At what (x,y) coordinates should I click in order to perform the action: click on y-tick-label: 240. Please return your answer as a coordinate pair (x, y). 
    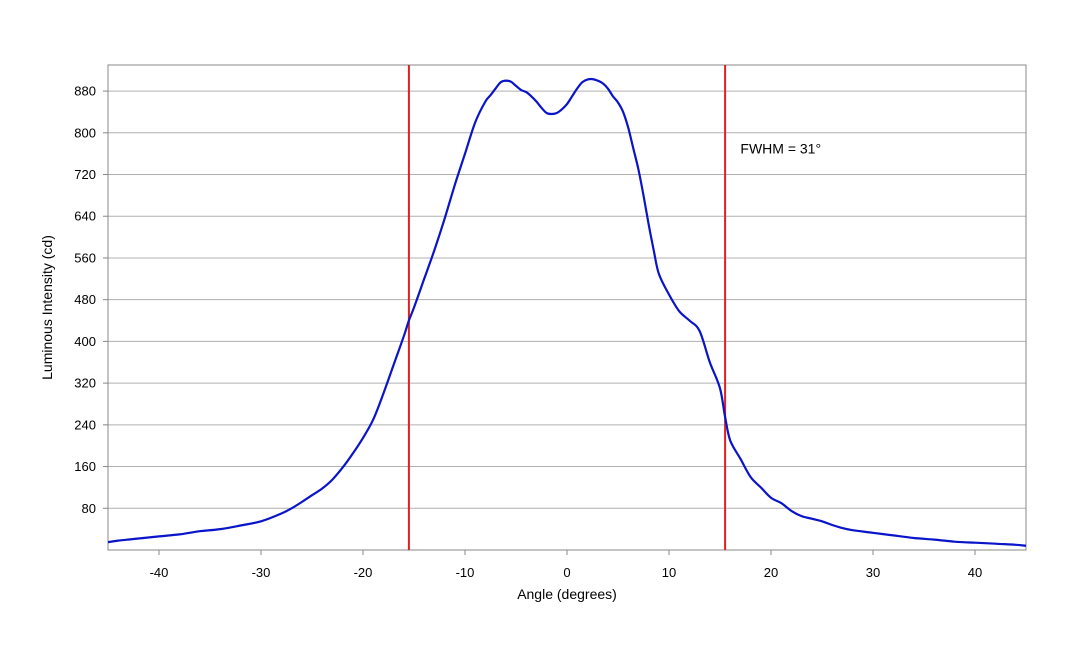
    Looking at the image, I should click on (85, 424).